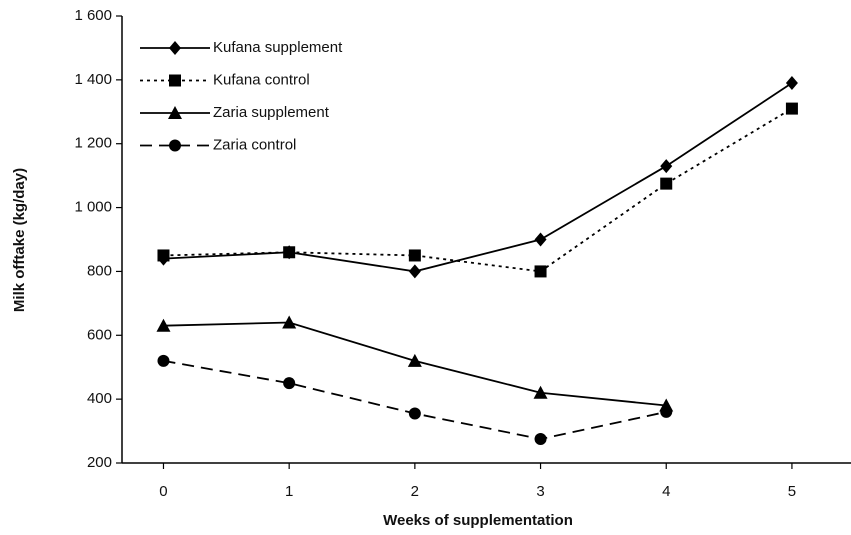 The width and height of the screenshot is (851, 535). I want to click on x-tick-label: 2, so click(415, 491).